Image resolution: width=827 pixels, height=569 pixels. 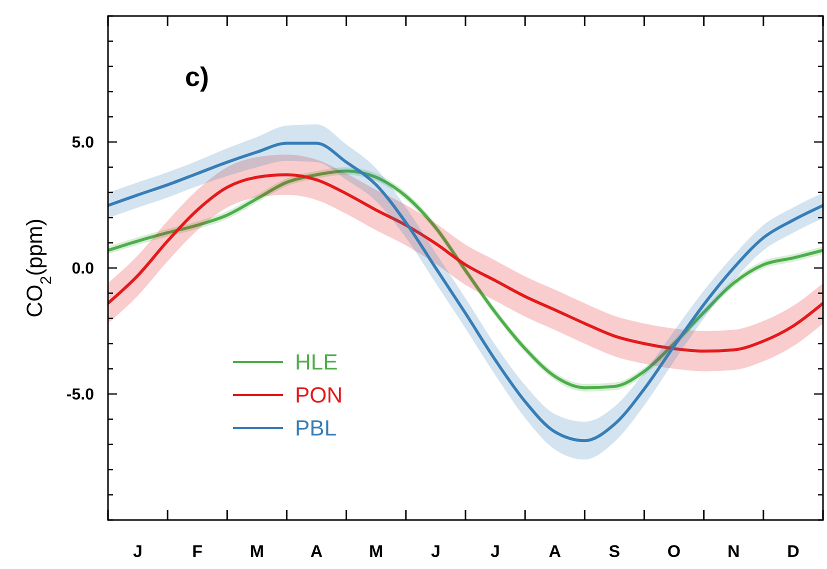 What do you see at coordinates (614, 551) in the screenshot?
I see `x-tick-label: S` at bounding box center [614, 551].